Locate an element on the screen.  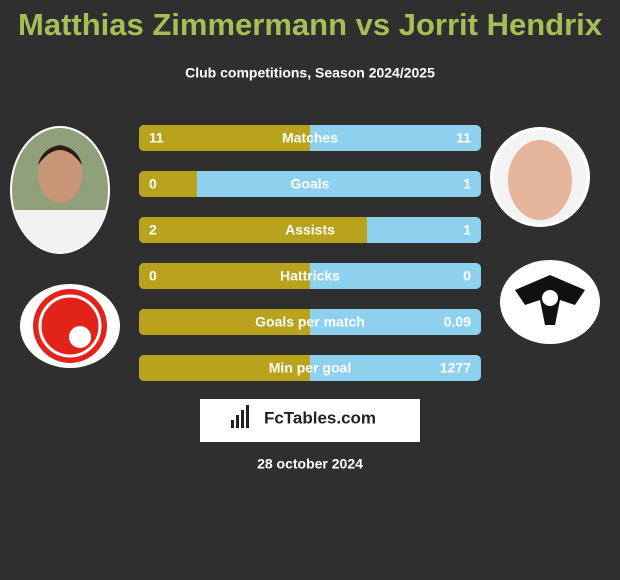
right-value: 0 is located at coordinates (467, 276).